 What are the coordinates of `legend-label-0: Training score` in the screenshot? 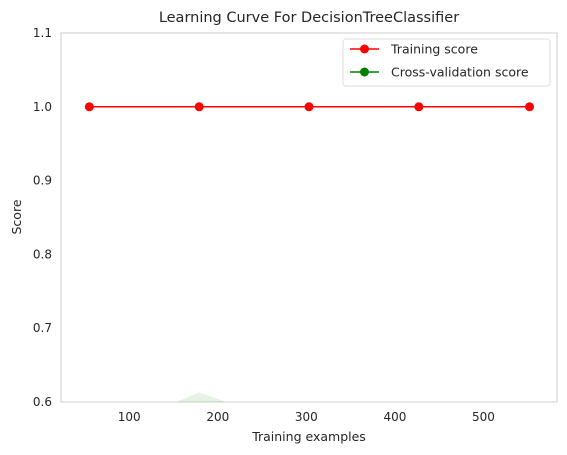 It's located at (434, 49).